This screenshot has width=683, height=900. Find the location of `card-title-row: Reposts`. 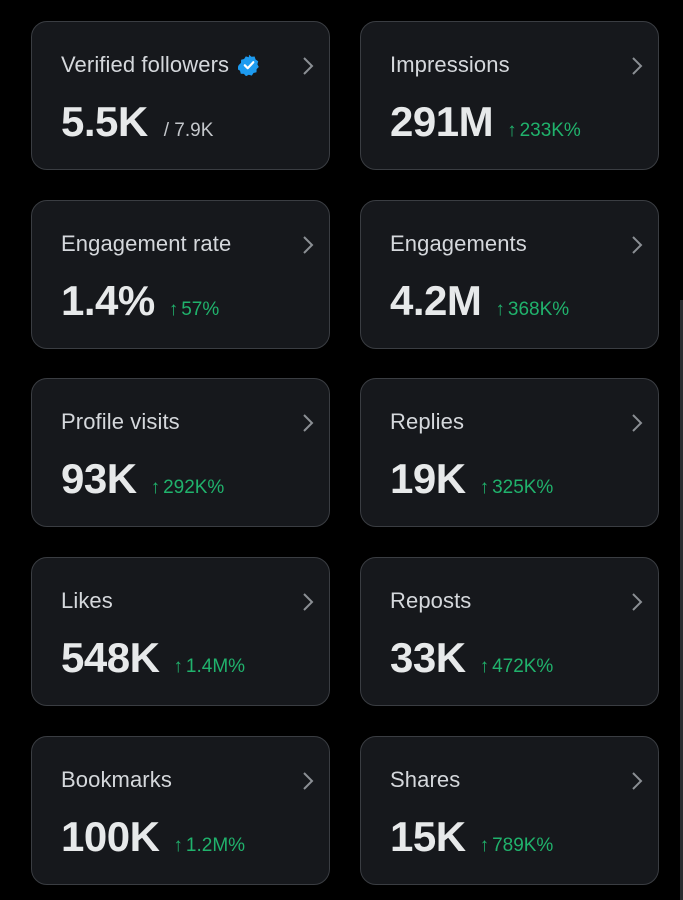

card-title-row: Reposts is located at coordinates (430, 601).